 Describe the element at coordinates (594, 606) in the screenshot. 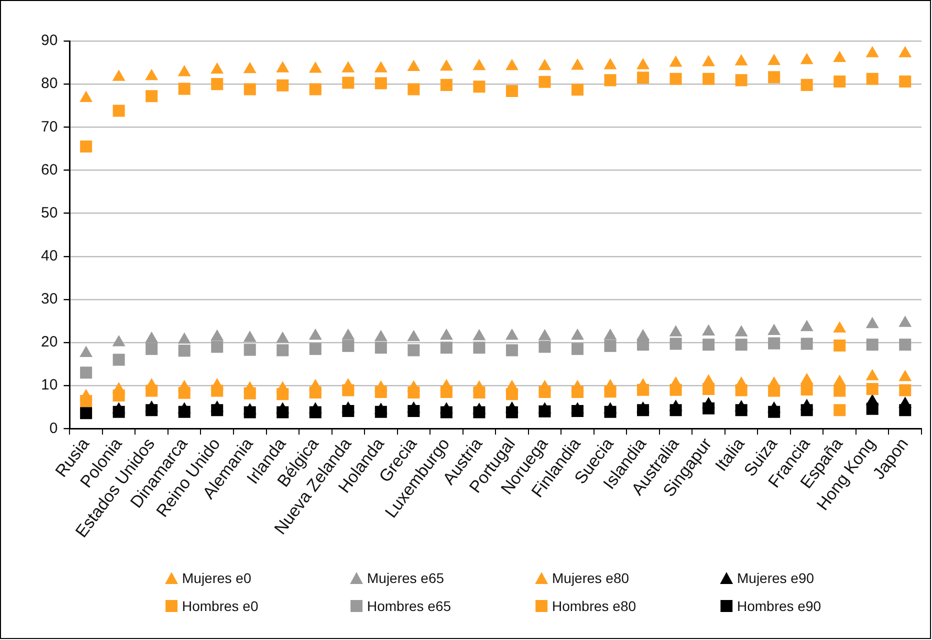

I see `legend-label: Hombres e80` at that location.